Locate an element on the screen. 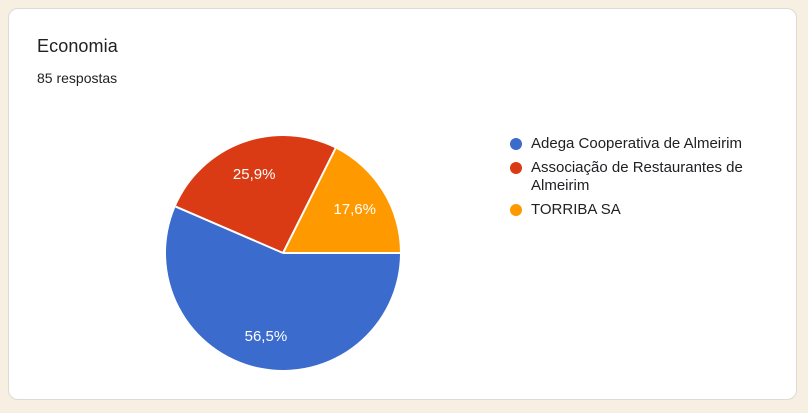 The height and width of the screenshot is (413, 808). slice-percentage-label: 56,5% is located at coordinates (266, 336).